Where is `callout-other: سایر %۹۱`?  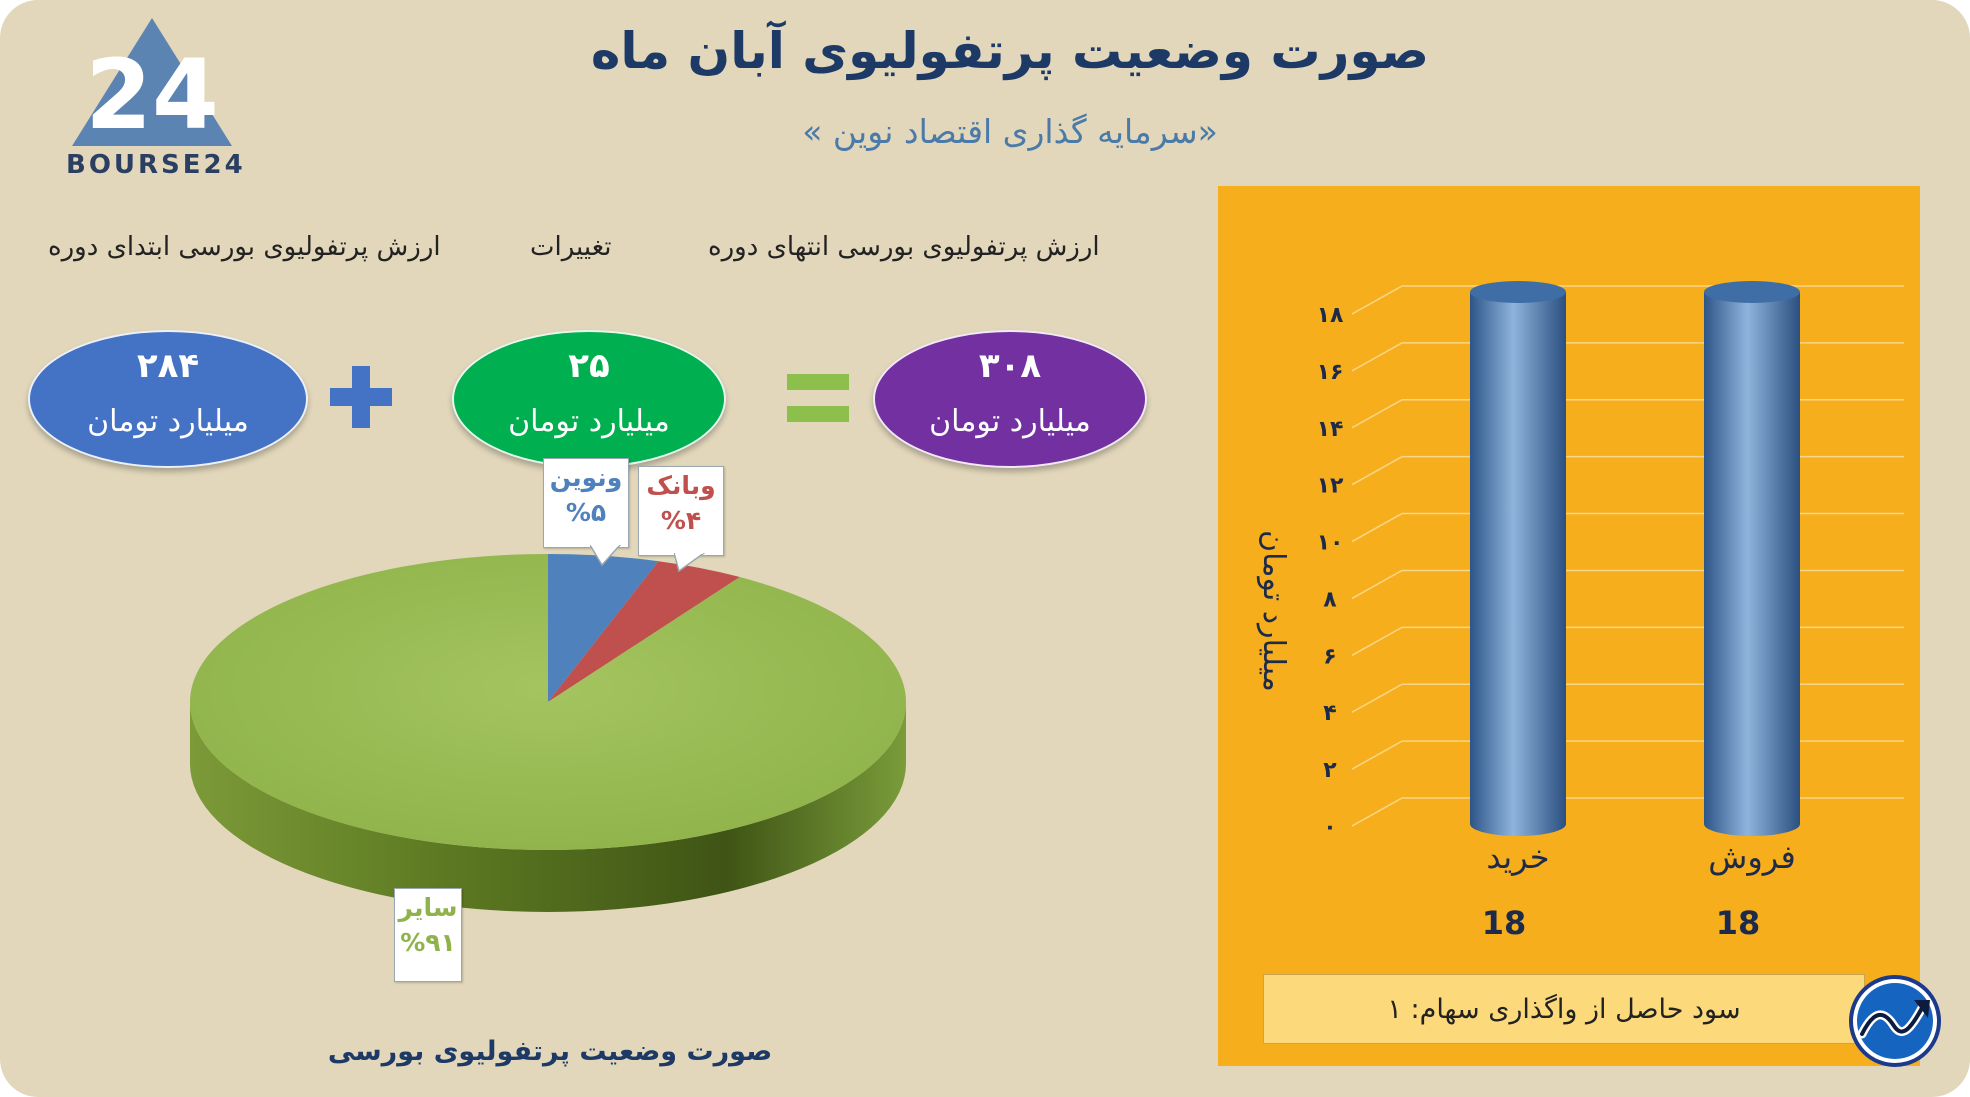 callout-other: سایر %۹۱ is located at coordinates (428, 935).